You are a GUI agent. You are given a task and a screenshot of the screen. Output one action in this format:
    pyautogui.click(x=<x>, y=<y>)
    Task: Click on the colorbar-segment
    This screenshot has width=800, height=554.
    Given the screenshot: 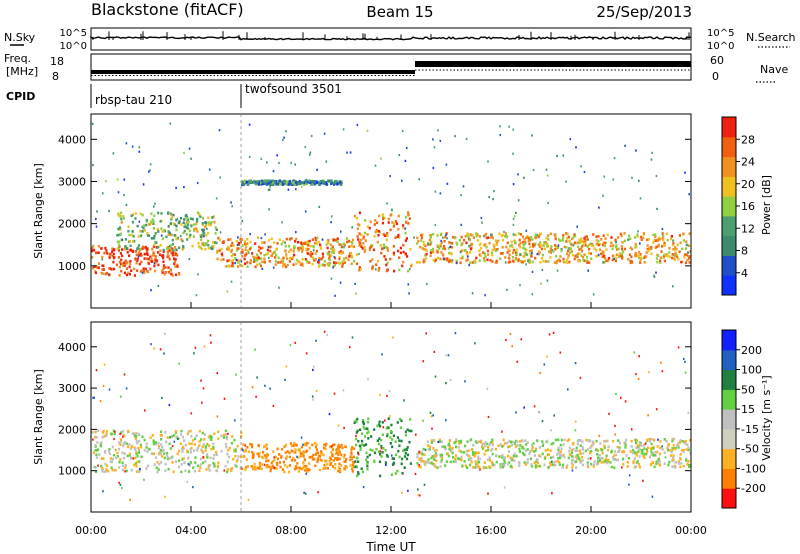 What is the action you would take?
    pyautogui.click(x=729, y=206)
    